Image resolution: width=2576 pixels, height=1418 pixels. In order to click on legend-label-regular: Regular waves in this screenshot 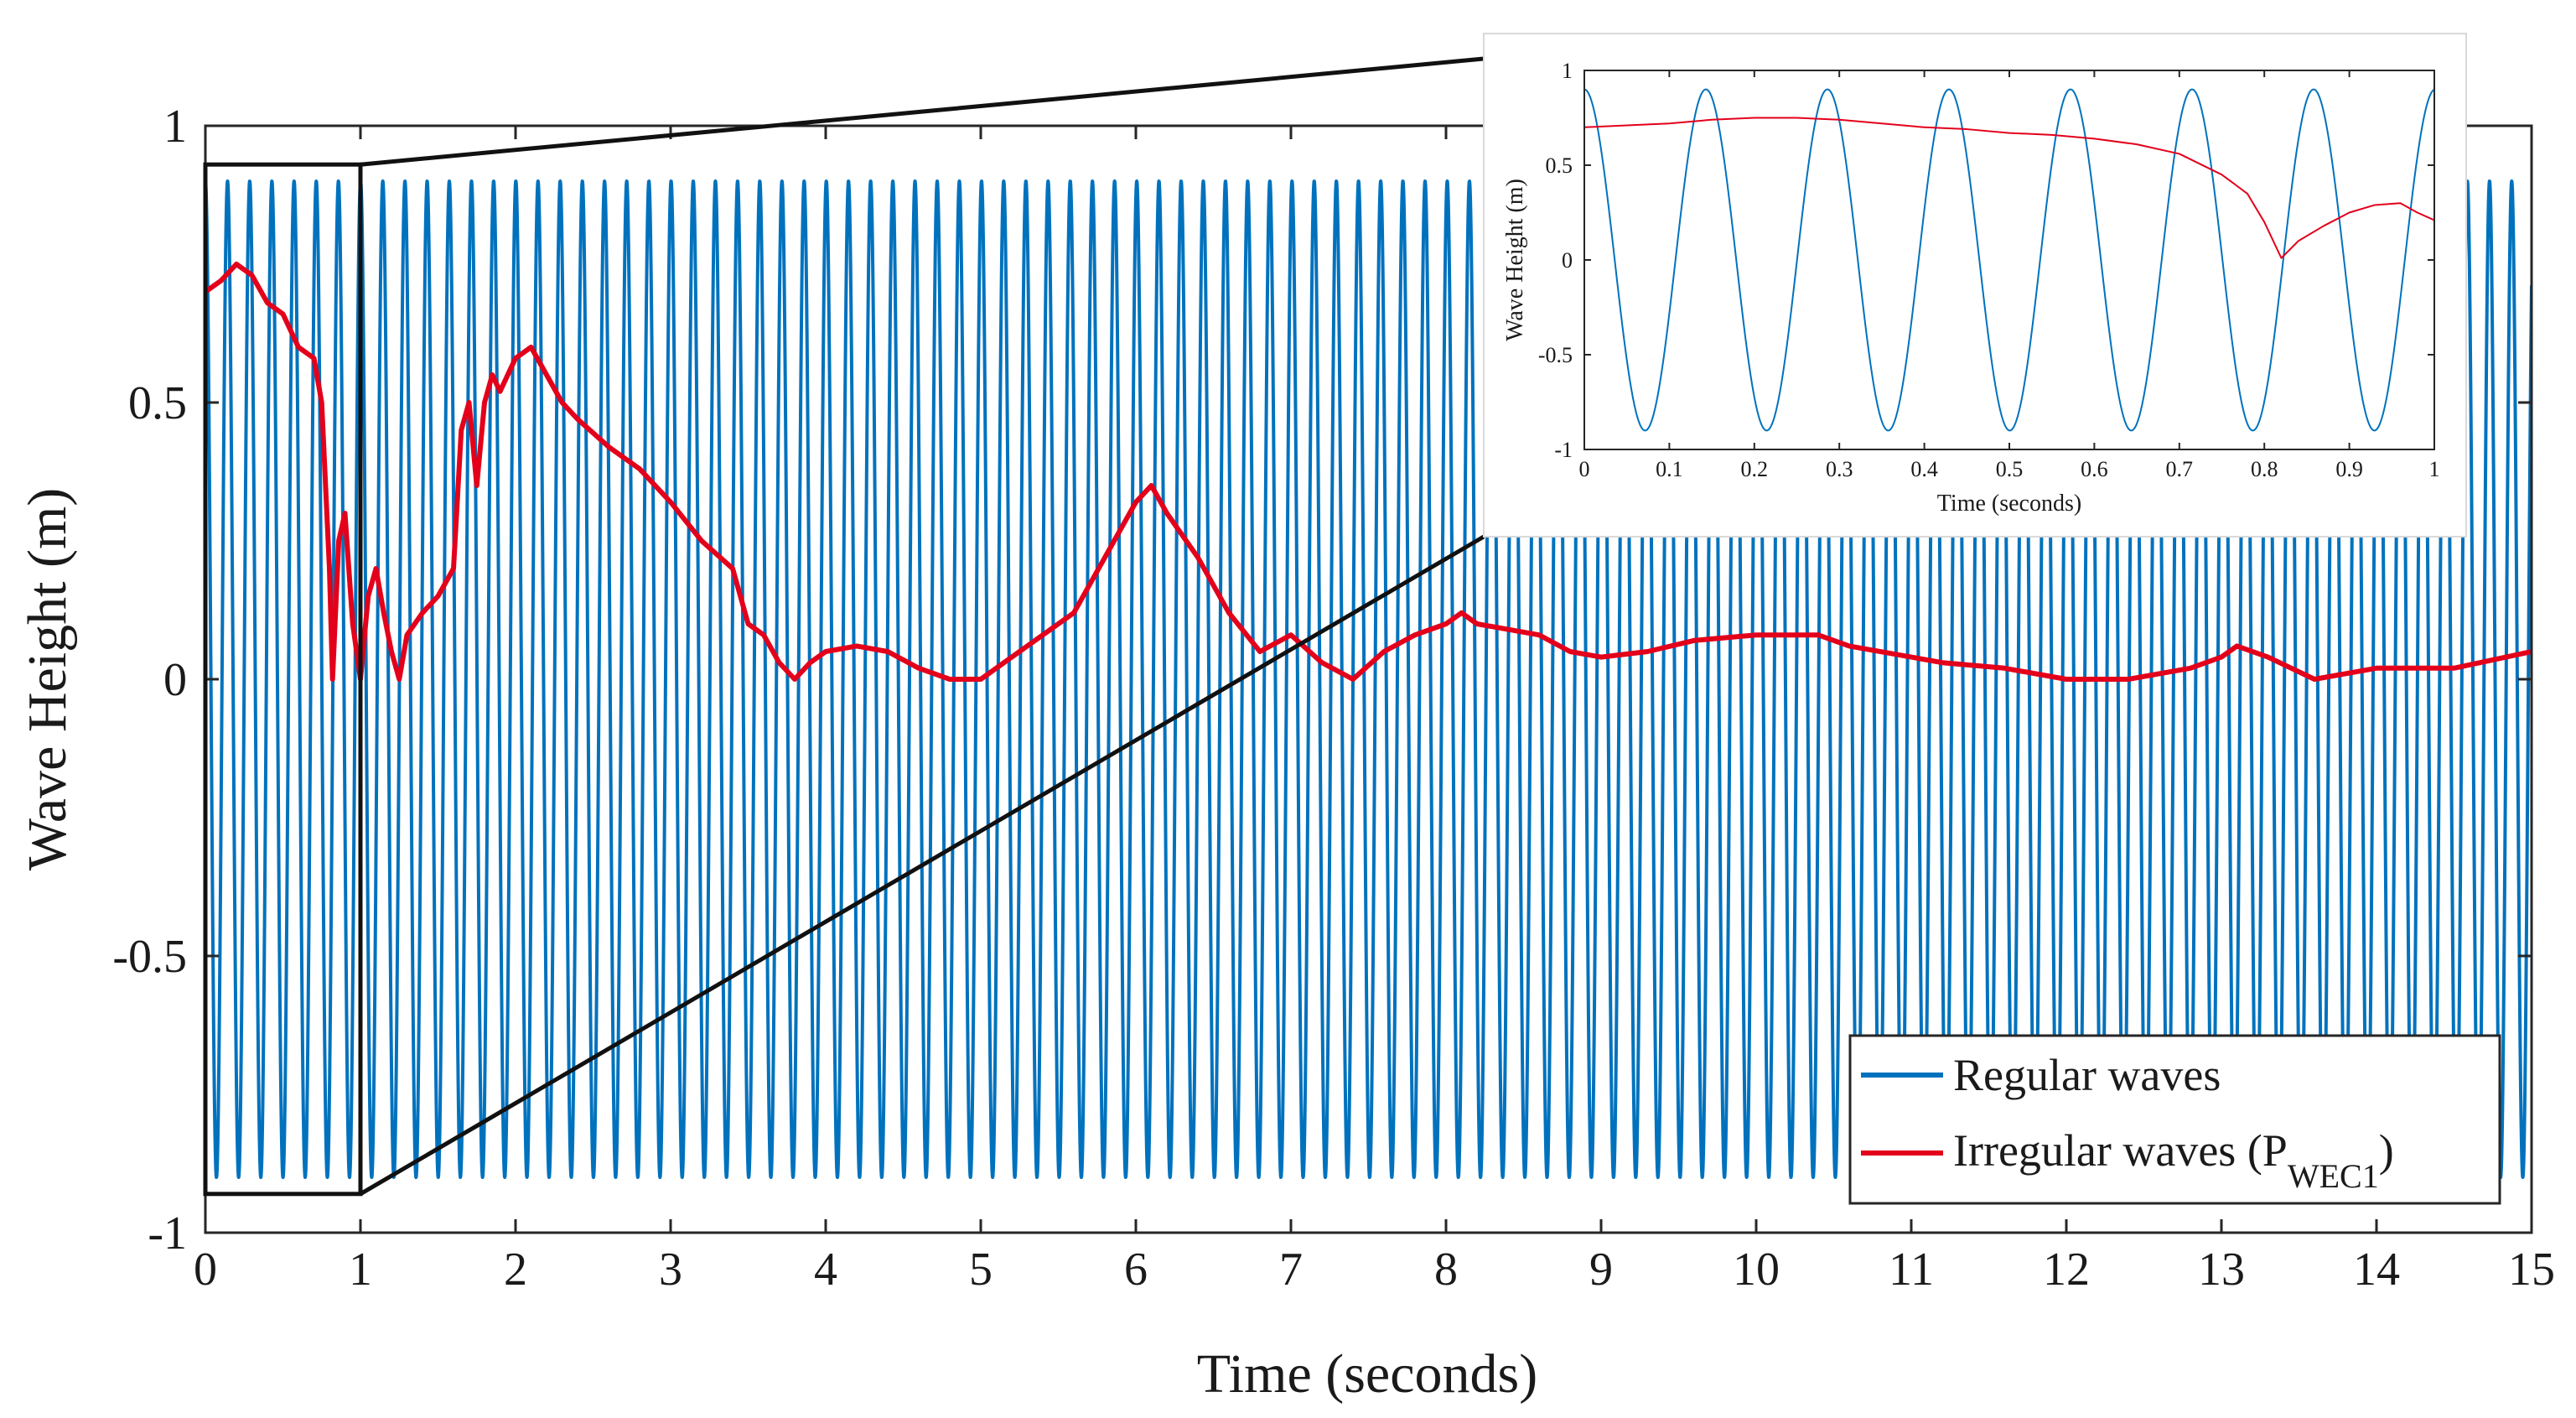, I will do `click(2087, 1075)`.